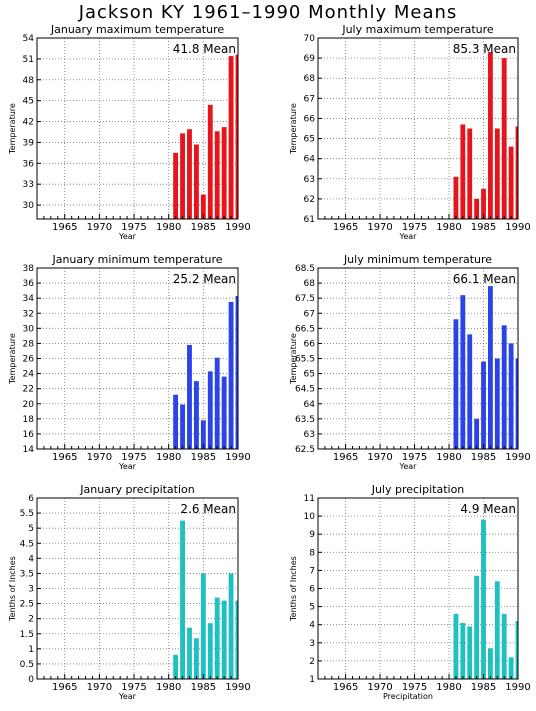  What do you see at coordinates (204, 279) in the screenshot?
I see `mean-label: 25.2 Mean` at bounding box center [204, 279].